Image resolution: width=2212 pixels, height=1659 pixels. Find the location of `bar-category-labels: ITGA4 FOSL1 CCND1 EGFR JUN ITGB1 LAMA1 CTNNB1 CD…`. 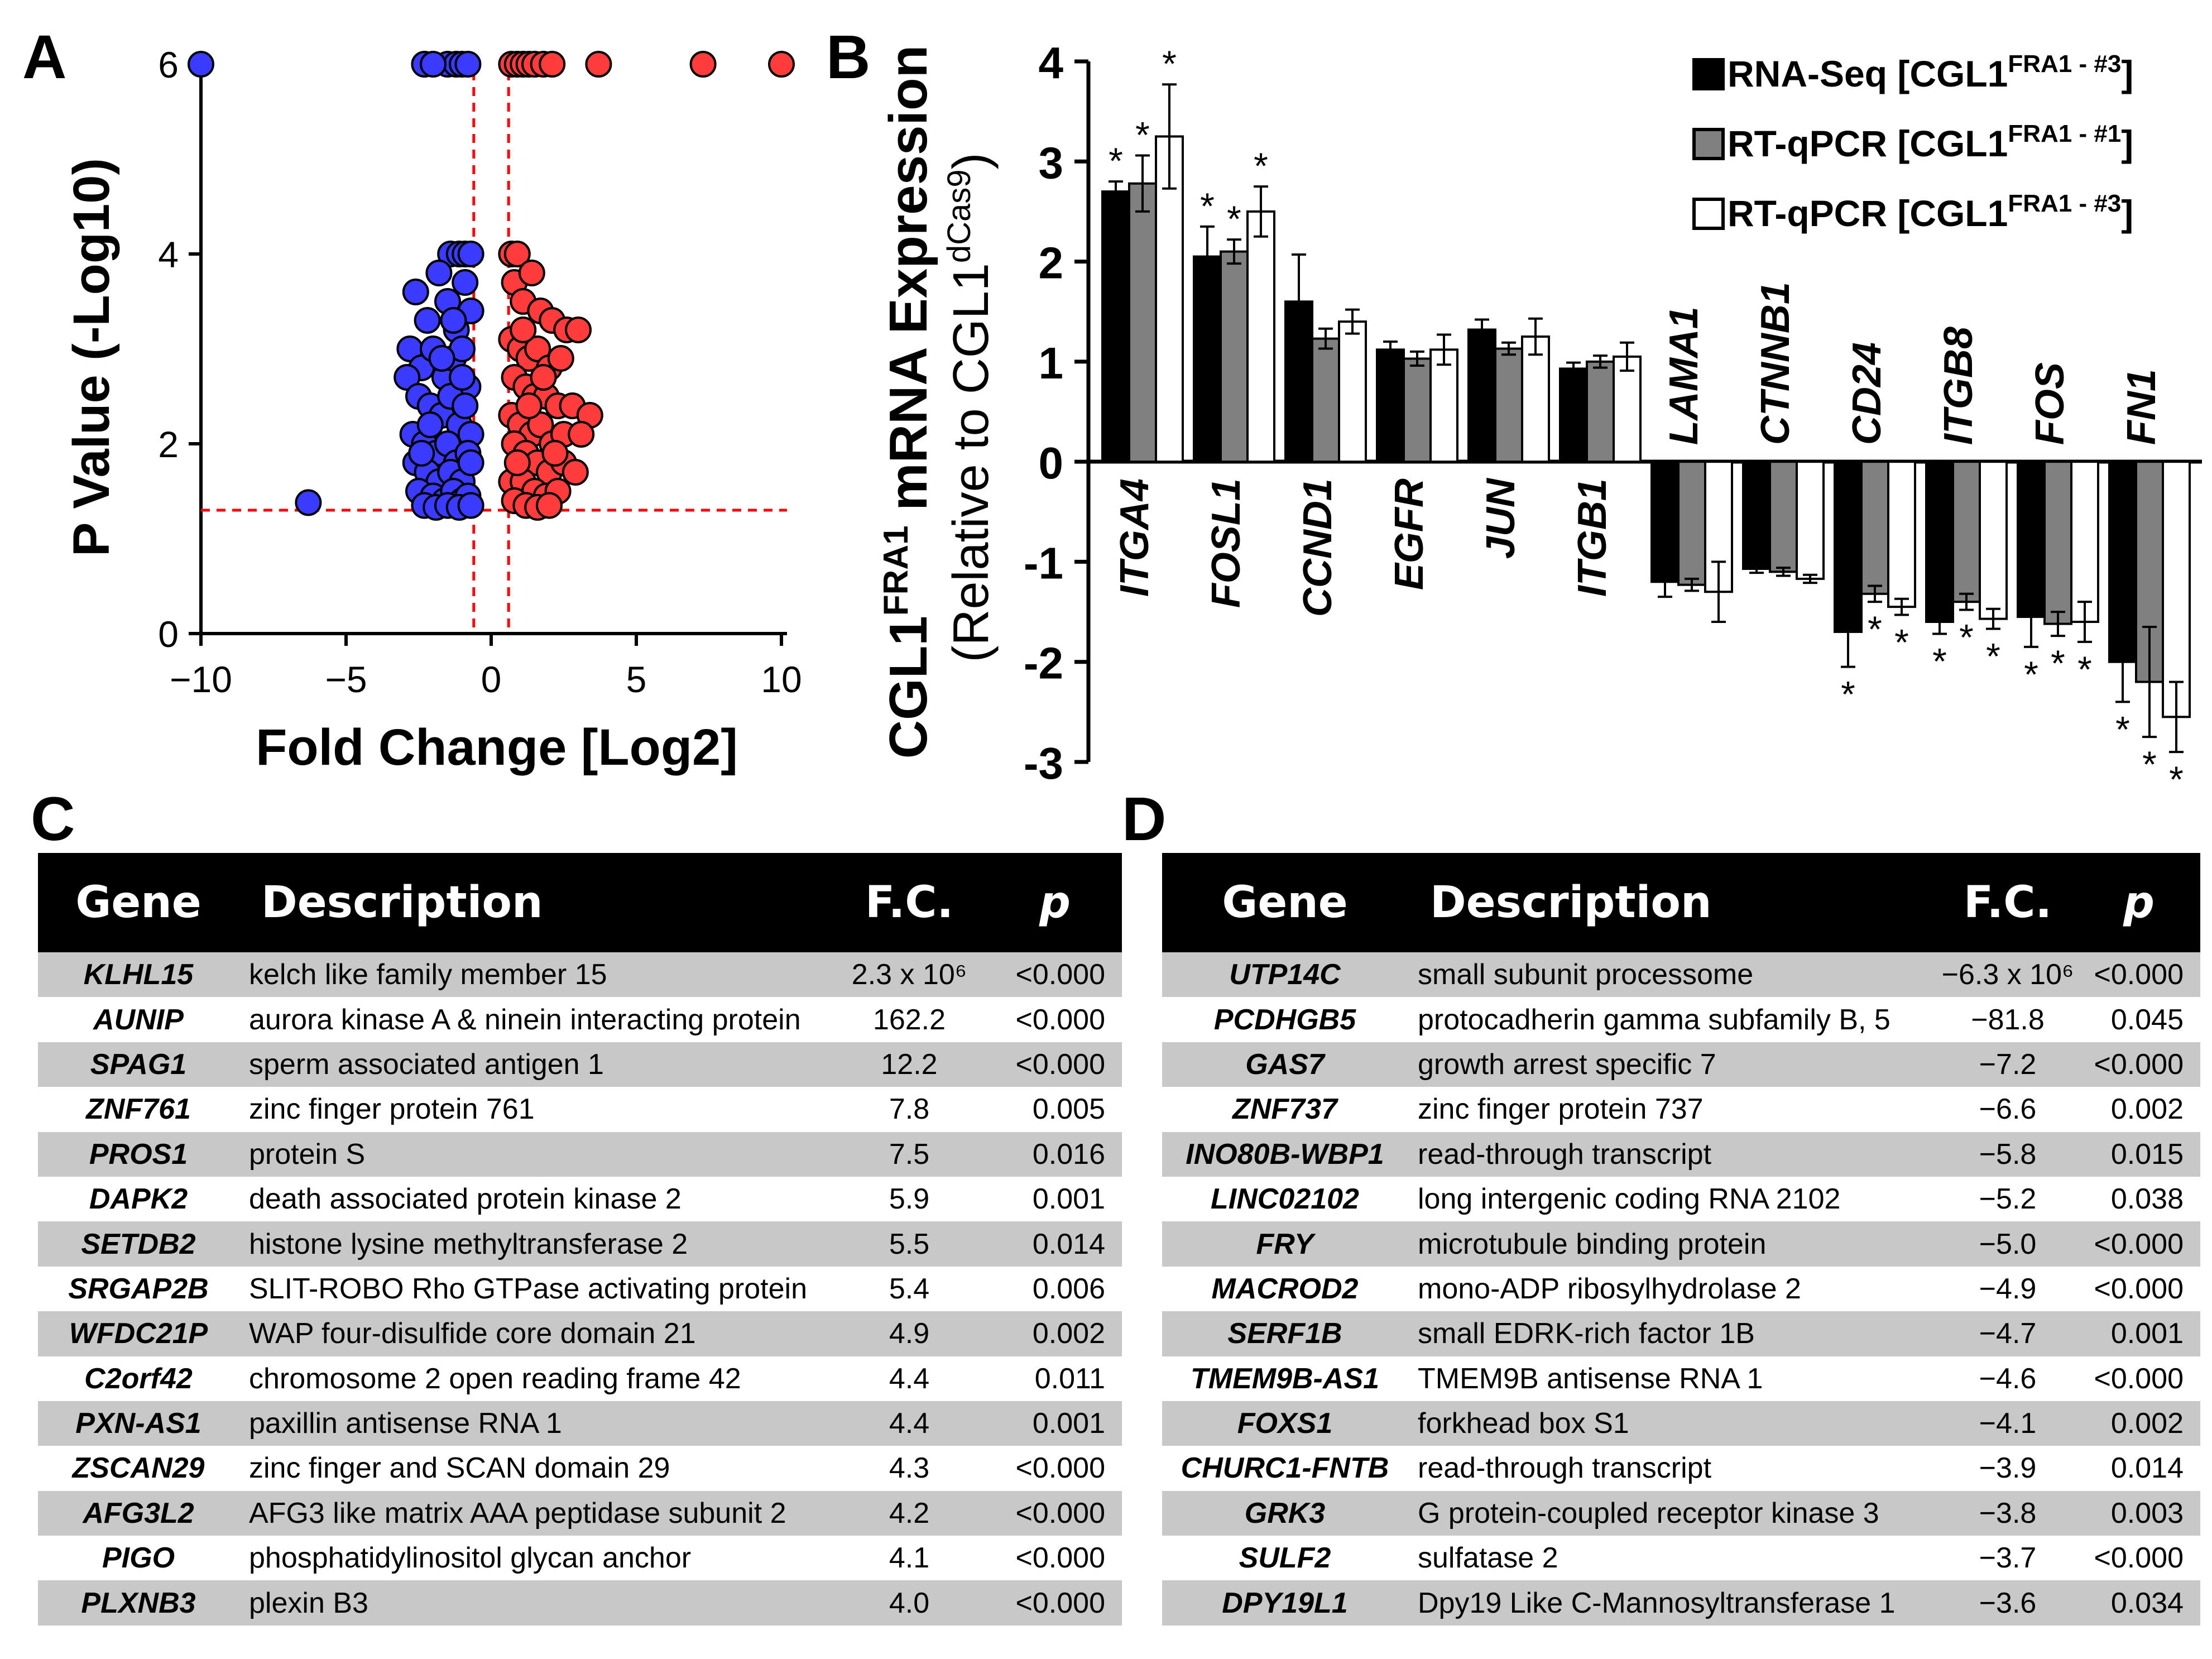

bar-category-labels: ITGA4 FOSL1 CCND1 EGFR JUN ITGB1 LAMA1 CTNNB1 CD… is located at coordinates (1638, 449).